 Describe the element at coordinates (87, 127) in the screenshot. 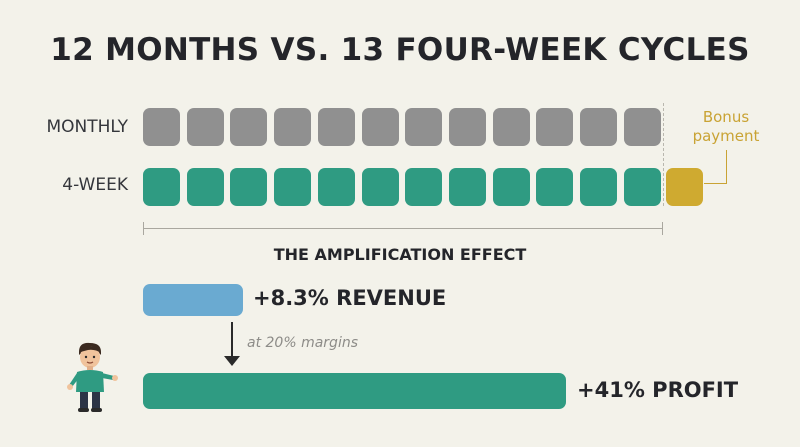

I see `monthly-row-label: MONTHLY` at that location.